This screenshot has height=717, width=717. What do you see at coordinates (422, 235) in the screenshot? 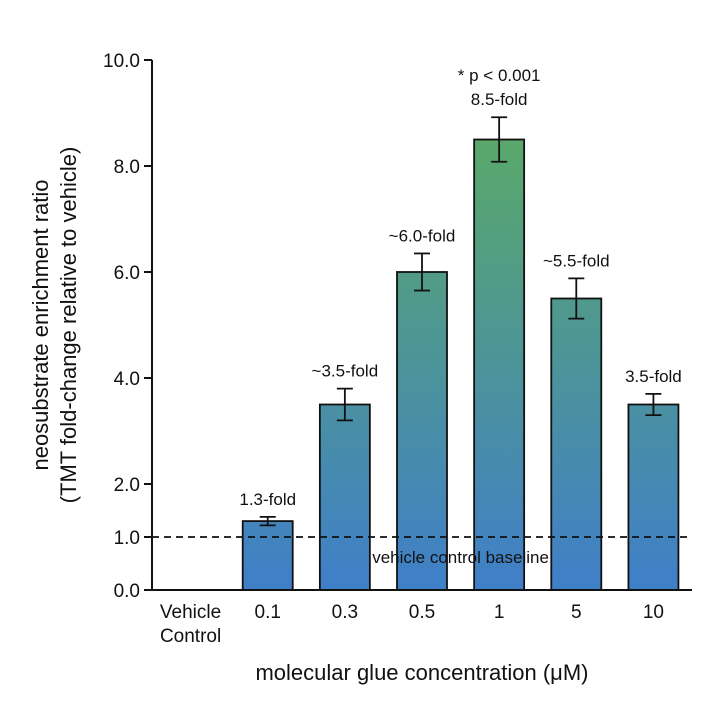
I see `data-label: ~6.0-fold` at bounding box center [422, 235].